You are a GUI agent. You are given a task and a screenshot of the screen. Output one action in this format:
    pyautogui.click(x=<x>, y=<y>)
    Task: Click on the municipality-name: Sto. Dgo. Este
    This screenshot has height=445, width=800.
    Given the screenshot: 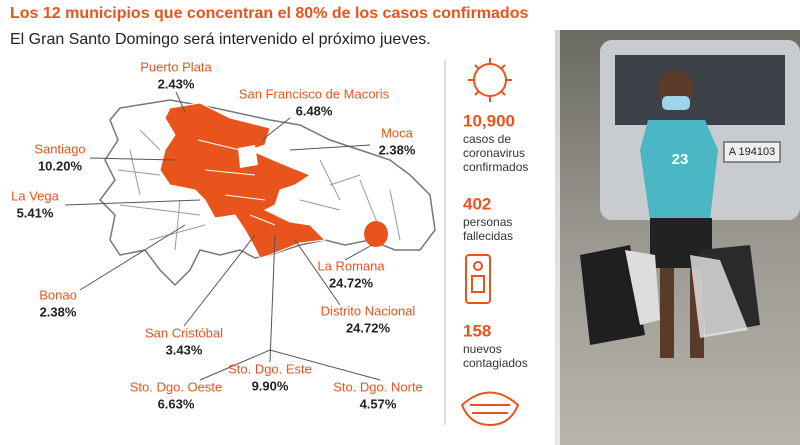 What is the action you would take?
    pyautogui.click(x=270, y=368)
    